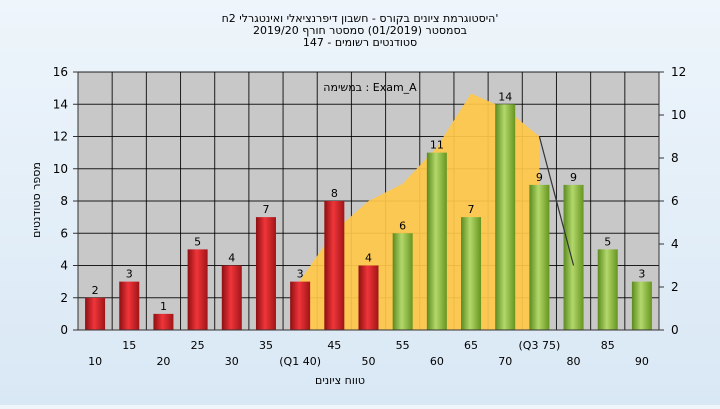  I want to click on y2-tick-label: 2, so click(675, 287).